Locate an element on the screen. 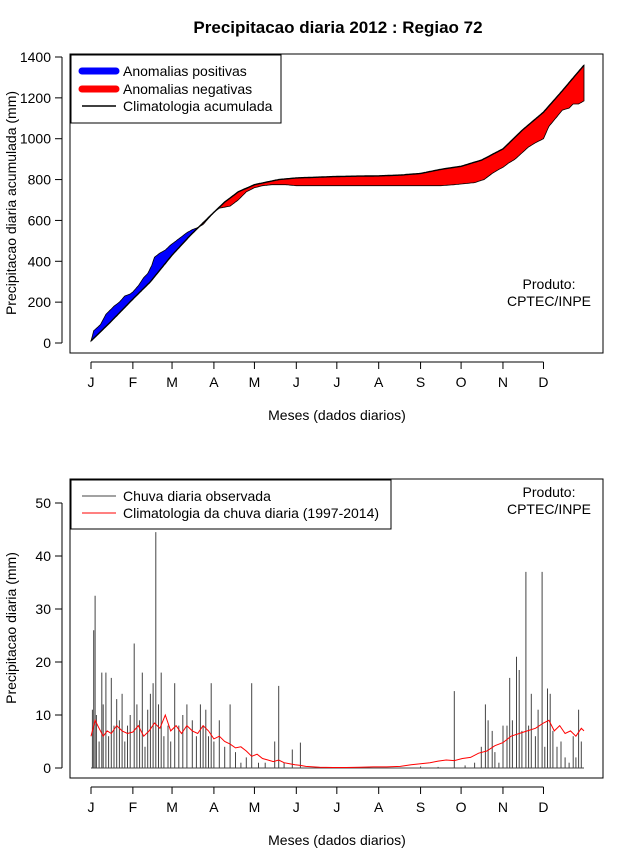  legend-label-daily-climatology: Climatologia da chuva diaria (1997-2014) is located at coordinates (251, 513).